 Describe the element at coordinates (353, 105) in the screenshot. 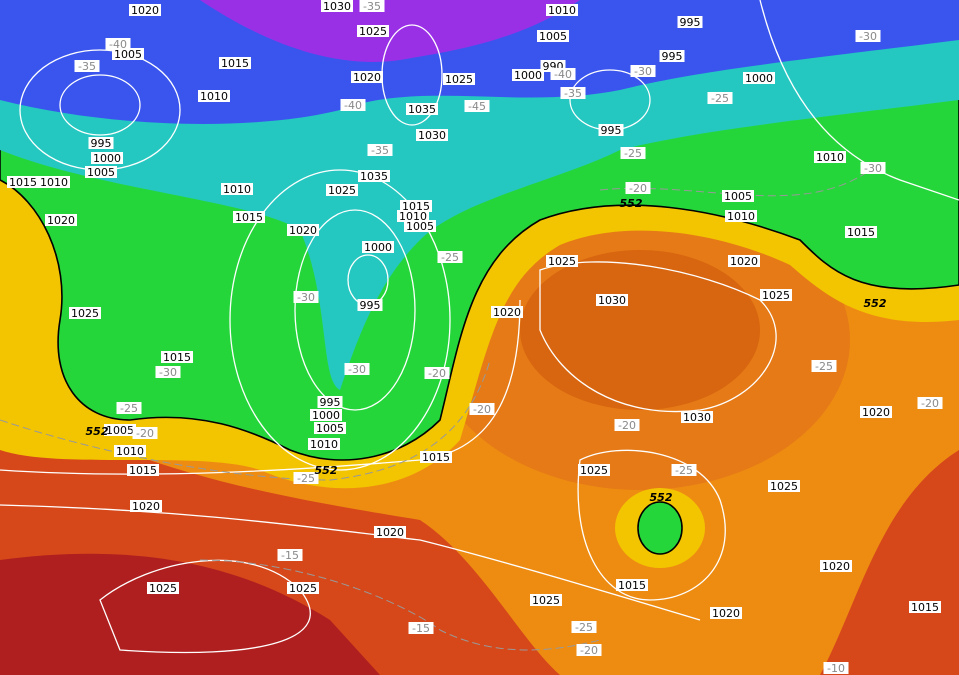

I see `temperature-label: -40` at that location.